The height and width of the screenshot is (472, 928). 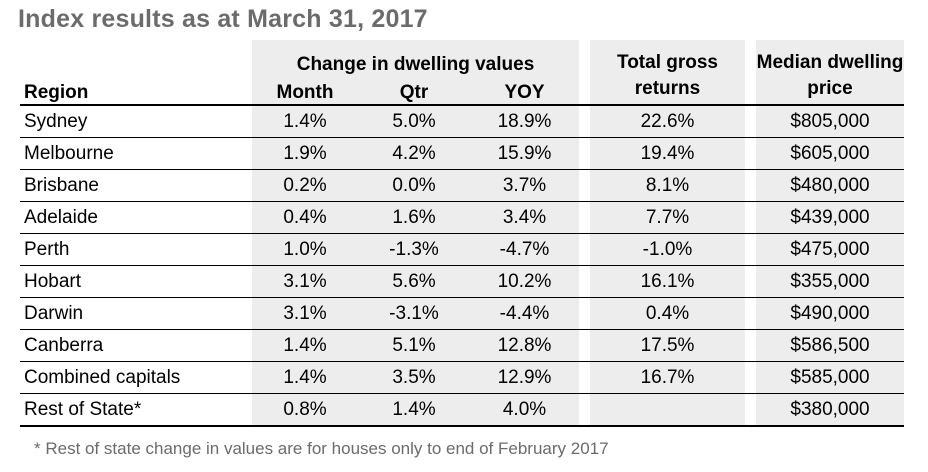 I want to click on total-gross-returns-cell: 16.7%, so click(x=667, y=377).